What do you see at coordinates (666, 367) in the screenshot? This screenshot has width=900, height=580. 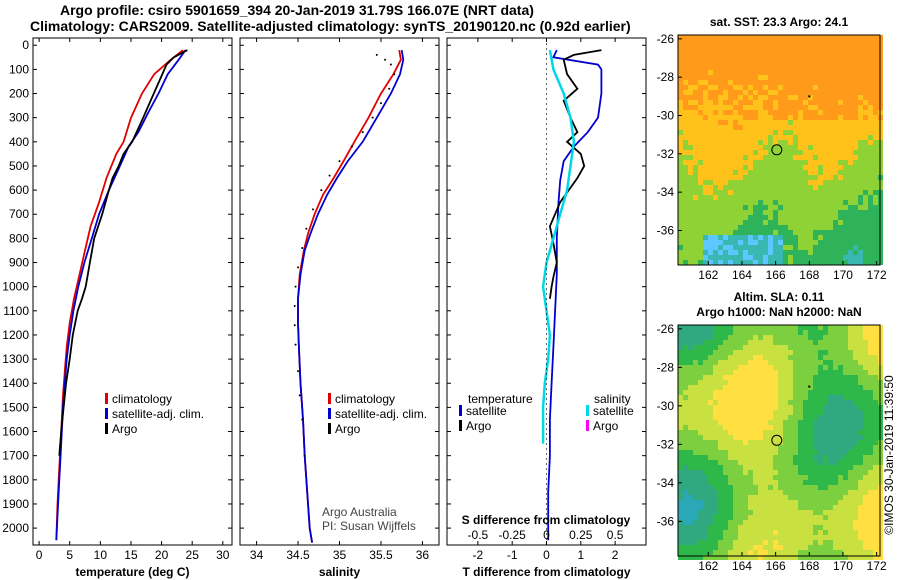 I see `map-y-tick-label: -28` at bounding box center [666, 367].